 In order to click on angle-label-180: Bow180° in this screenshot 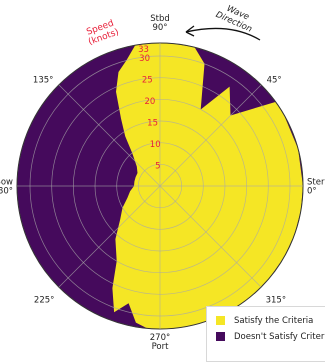, I will do `click(6, 187)`.